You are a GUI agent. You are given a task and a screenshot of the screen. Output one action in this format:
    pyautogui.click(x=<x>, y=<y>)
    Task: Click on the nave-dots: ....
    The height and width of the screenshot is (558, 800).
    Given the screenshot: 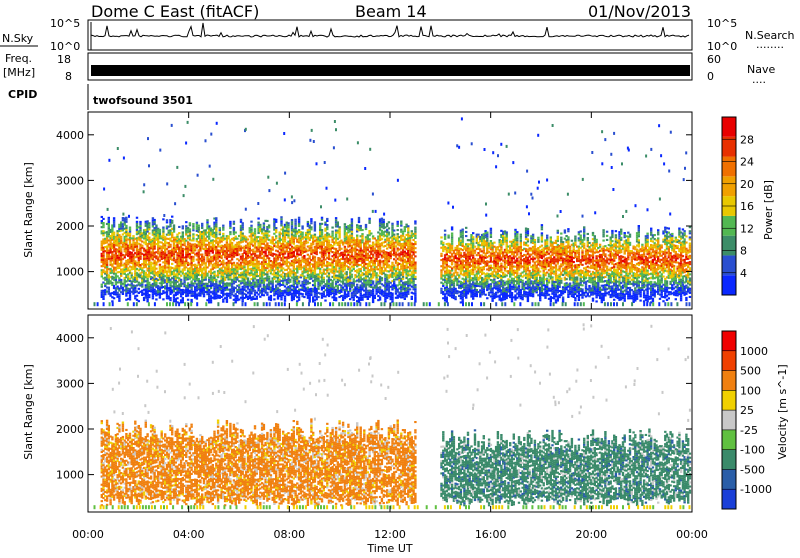 What is the action you would take?
    pyautogui.click(x=759, y=79)
    